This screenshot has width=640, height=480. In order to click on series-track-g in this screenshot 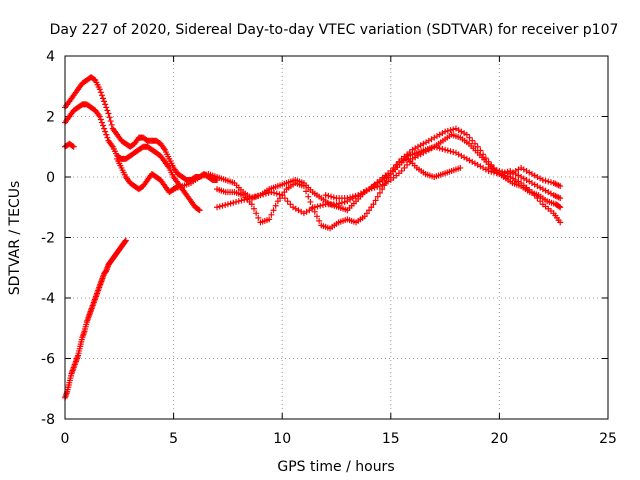, I will do `click(339, 193)`.